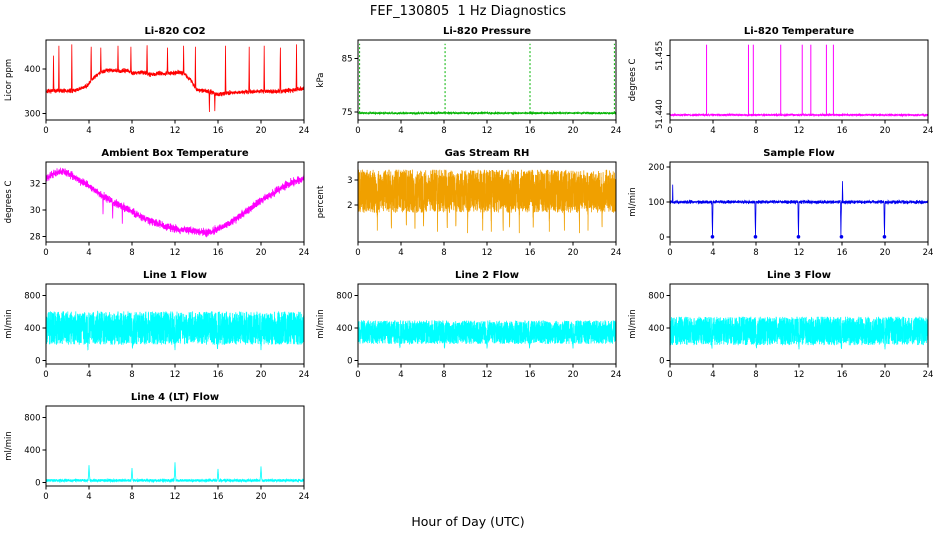 The image size is (936, 540). What do you see at coordinates (174, 31) in the screenshot?
I see `panel-title: Li-820 CO2` at bounding box center [174, 31].